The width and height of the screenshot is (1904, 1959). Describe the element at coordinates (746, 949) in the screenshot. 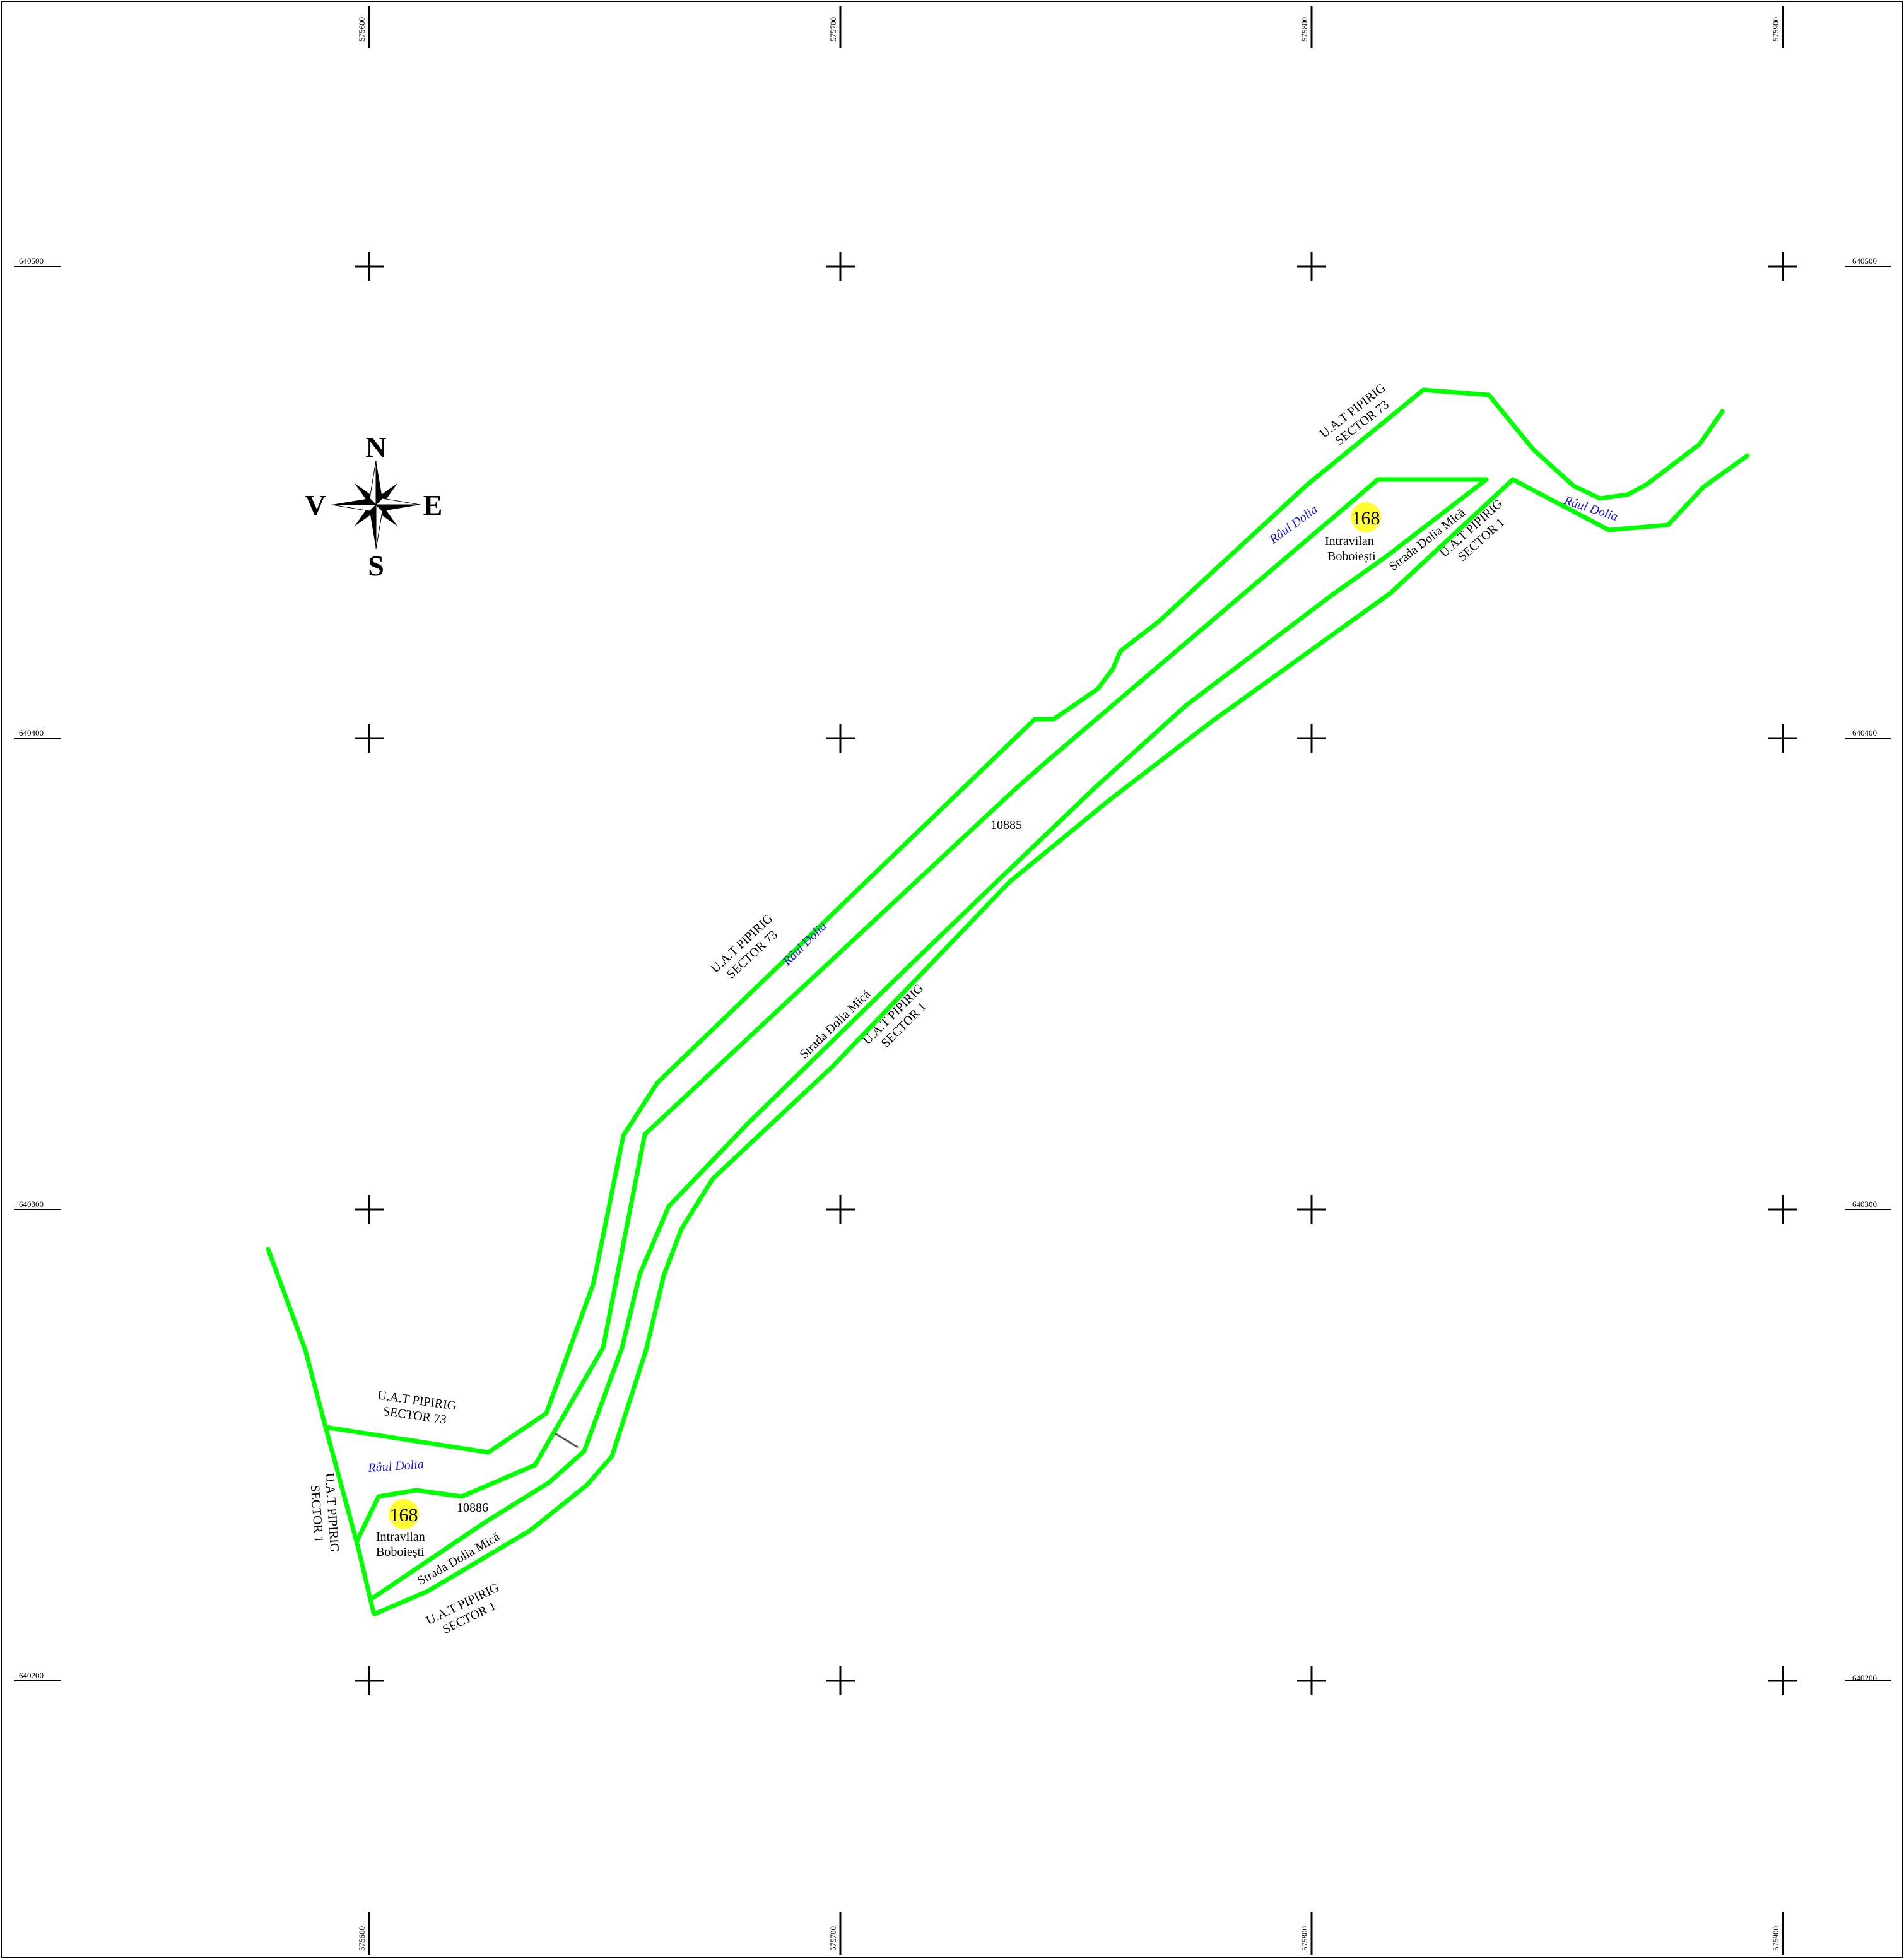

I see `uat-sector73-label-mid: U.A.T PIPIRIG SECTOR 73` at that location.